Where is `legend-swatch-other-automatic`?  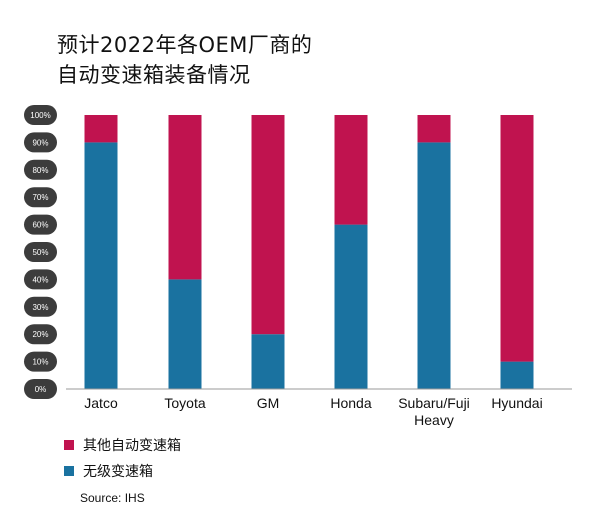
legend-swatch-other-automatic is located at coordinates (69, 445).